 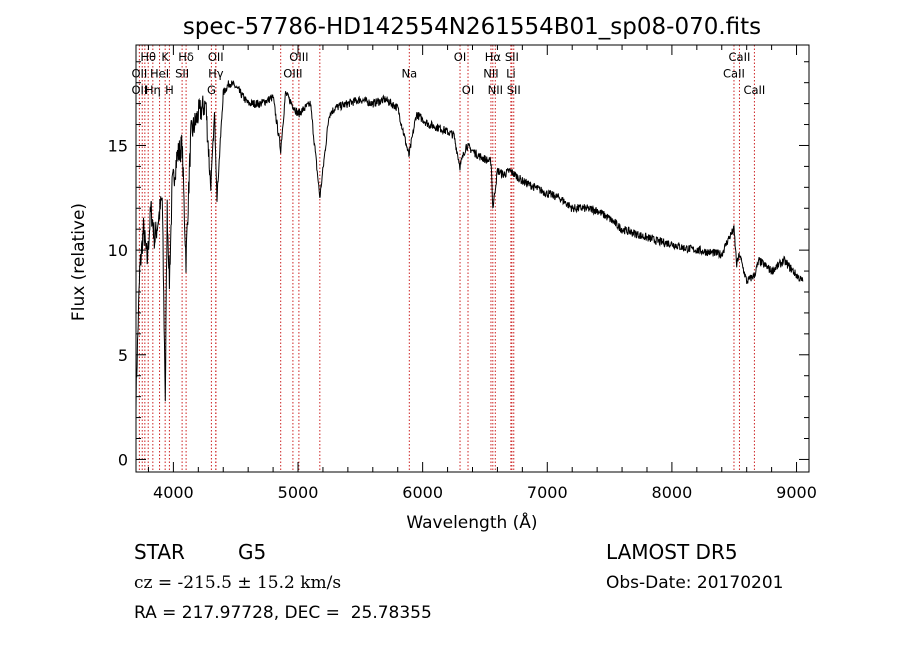 I want to click on y-axis-label: Flux (relative), so click(x=79, y=262).